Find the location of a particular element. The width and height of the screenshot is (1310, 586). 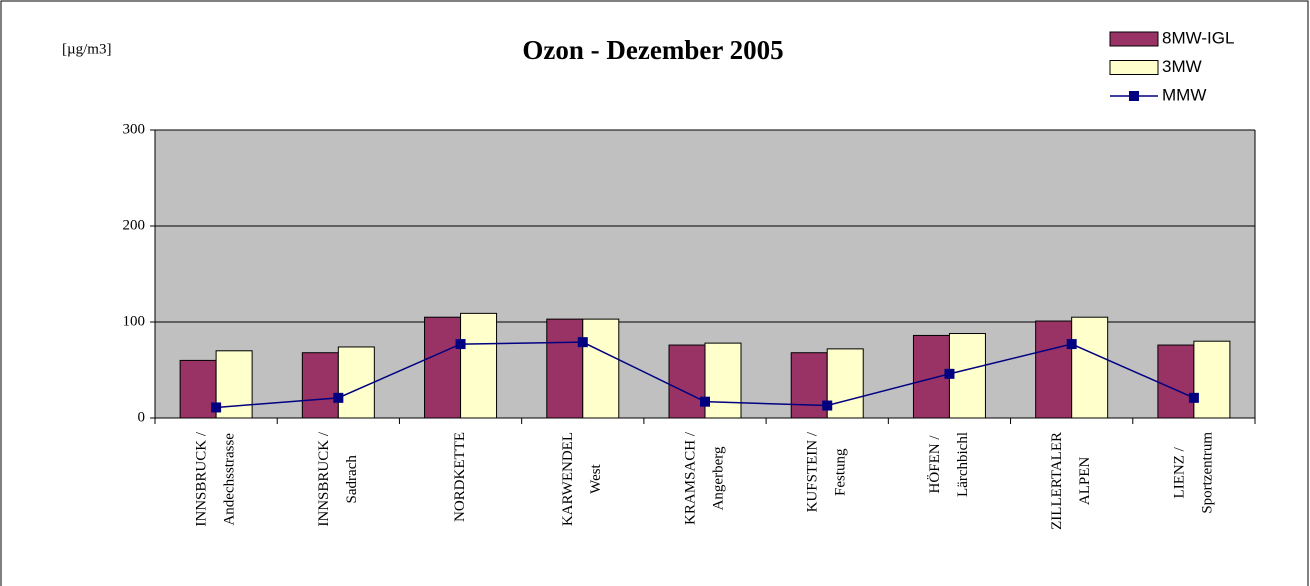

x-tick-label: Lärchbichl is located at coordinates (963, 464).